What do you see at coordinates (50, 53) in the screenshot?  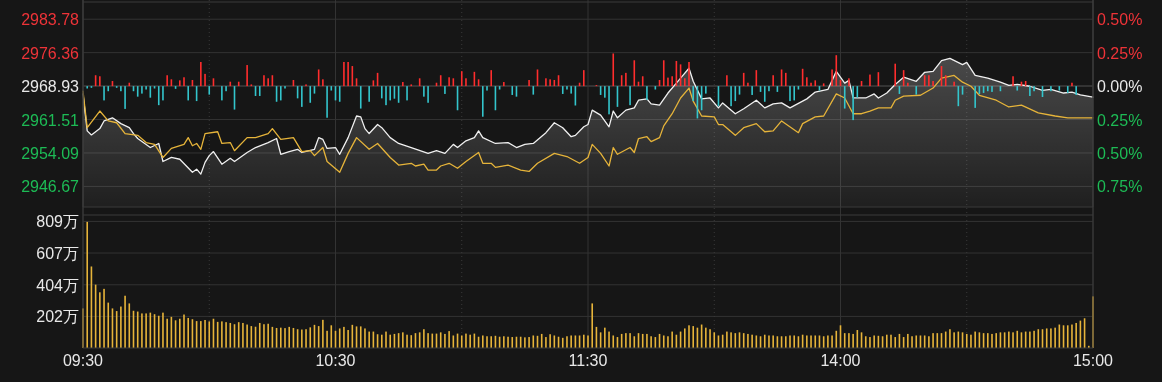 I see `y-tick-label: 2976.36` at bounding box center [50, 53].